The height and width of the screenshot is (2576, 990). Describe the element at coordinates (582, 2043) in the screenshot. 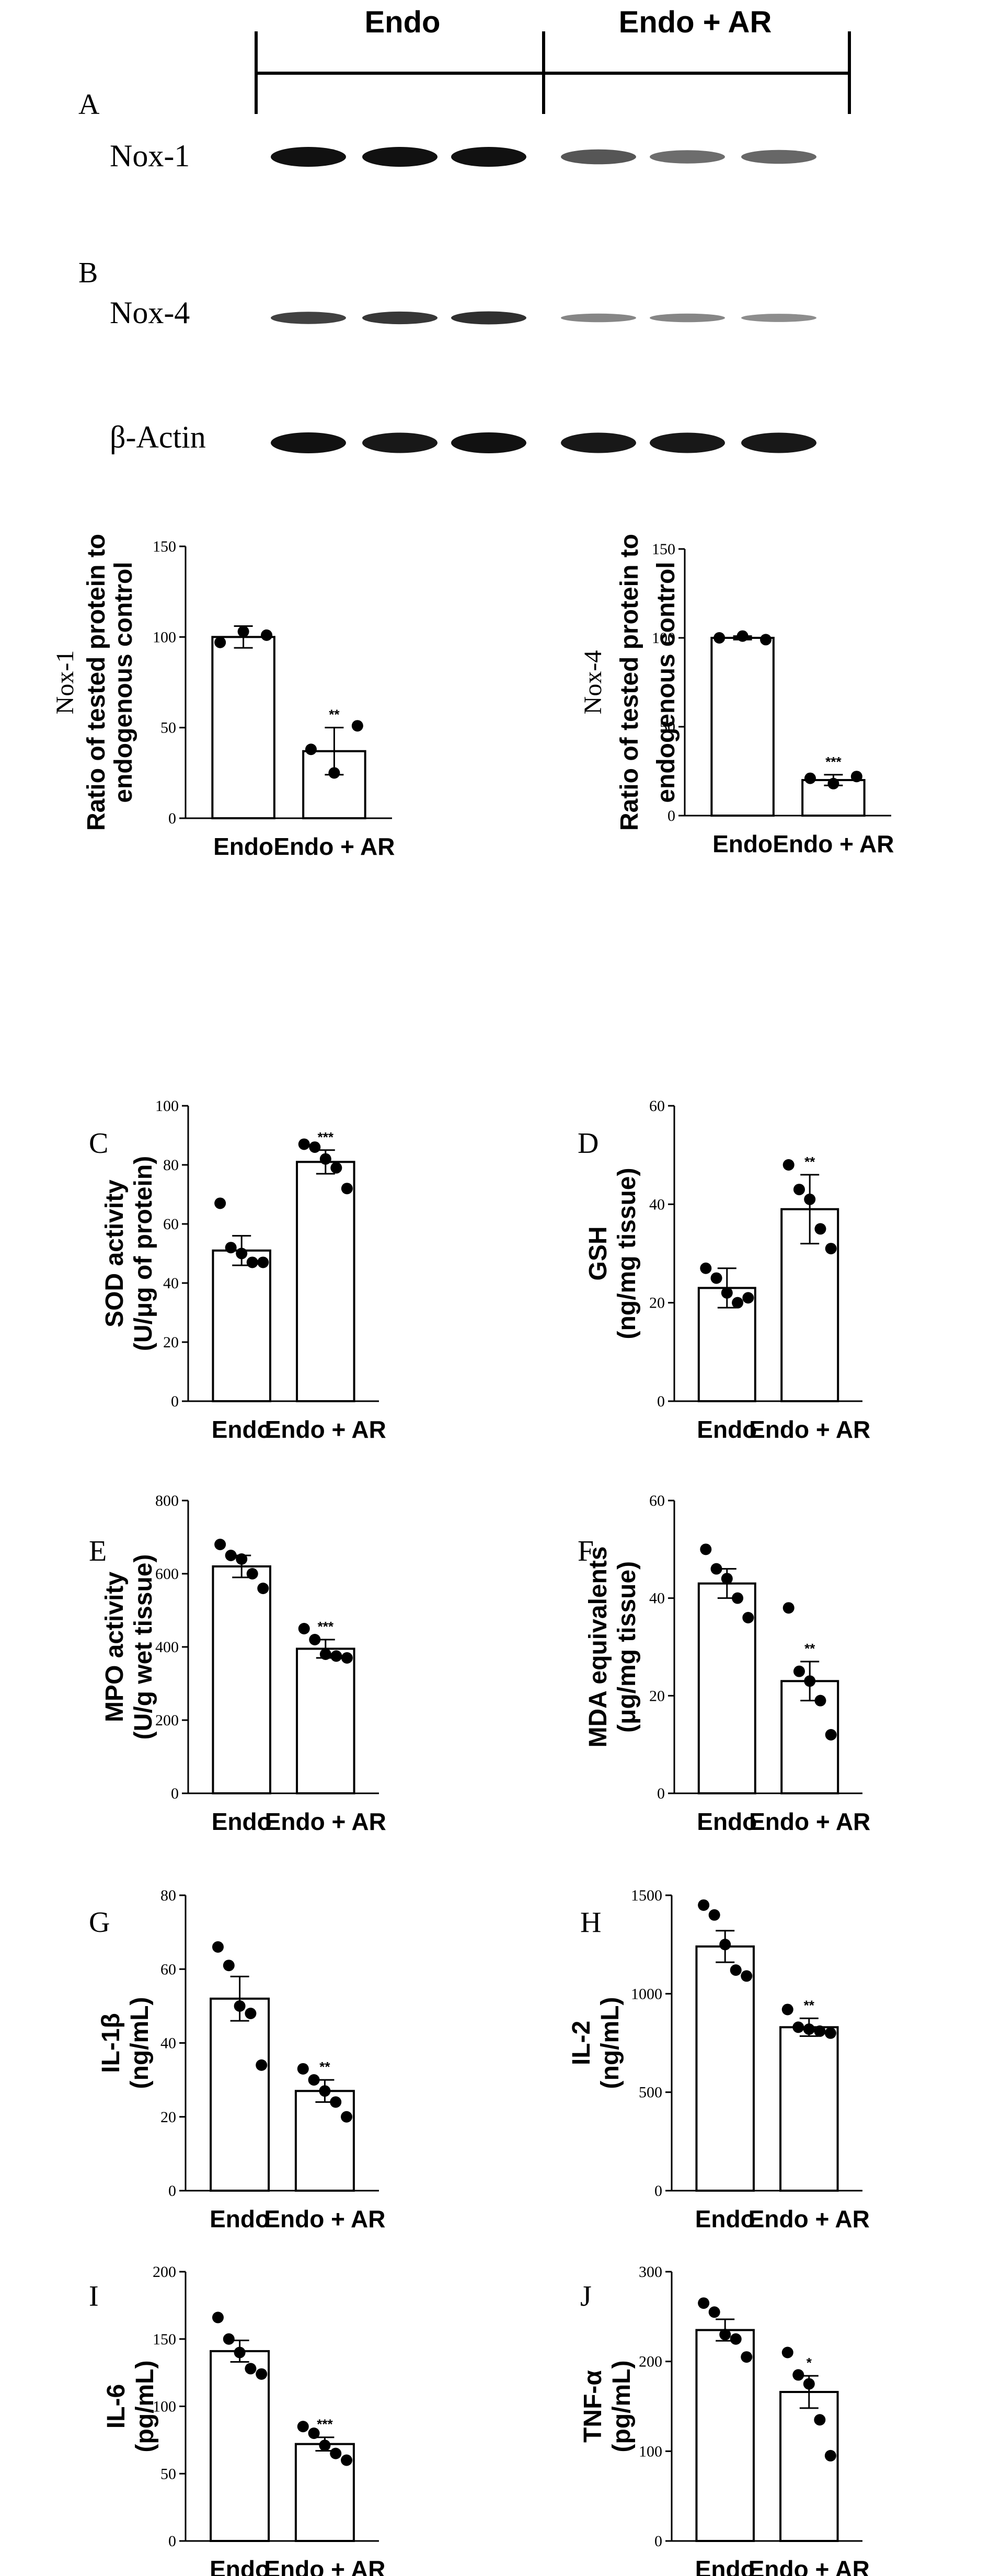

I see `y-axis-label: IL-2` at that location.